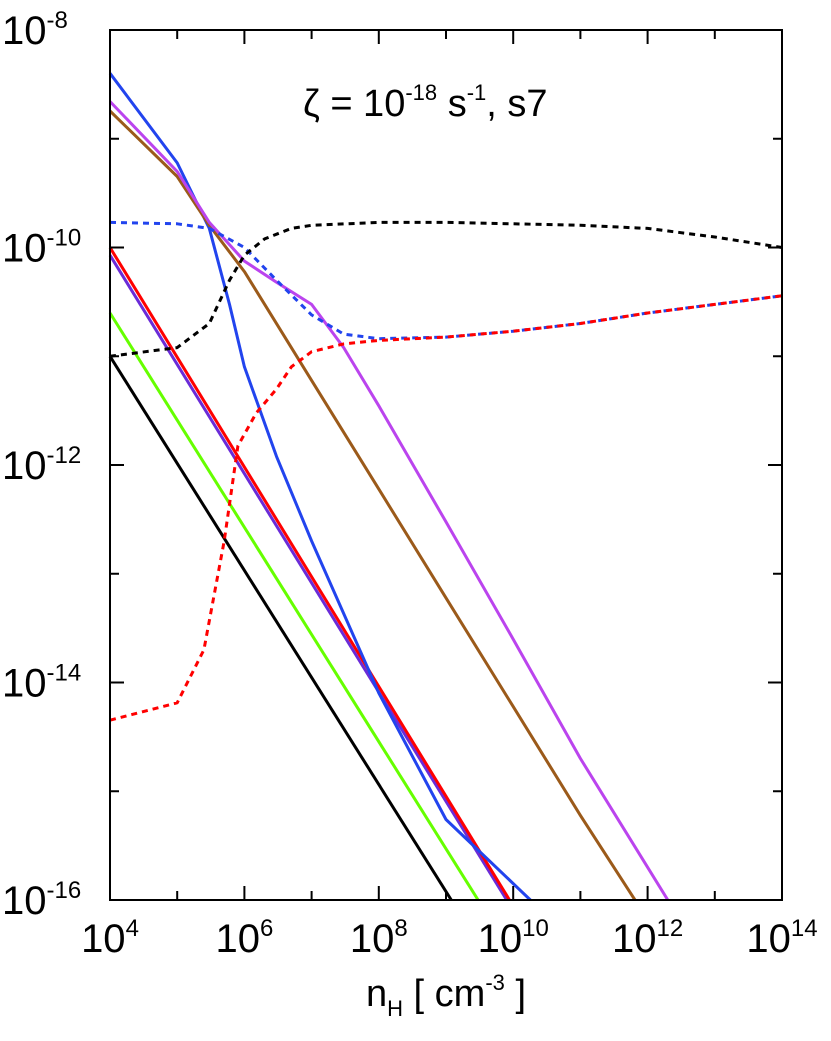 This screenshot has height=1041, width=831. Describe the element at coordinates (244, 938) in the screenshot. I see `x-tick-label: 10⁶` at that location.